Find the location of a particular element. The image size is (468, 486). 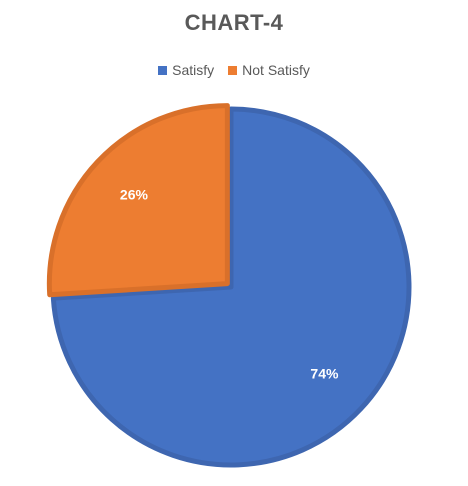

chart-legend: Satisfy Not Satisfy is located at coordinates (234, 70).